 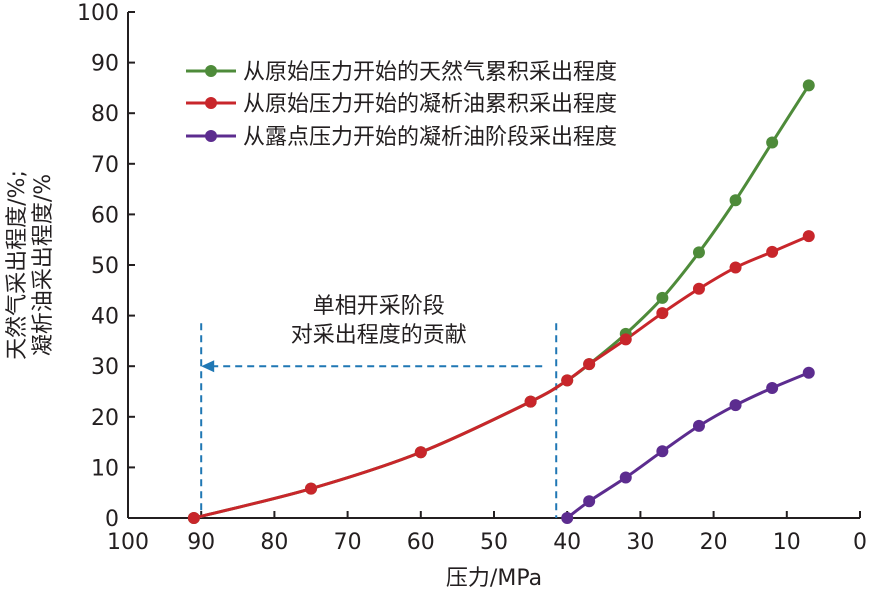 What do you see at coordinates (379, 335) in the screenshot?
I see `annotation-text-line2: 对采出程度的贡献` at bounding box center [379, 335].